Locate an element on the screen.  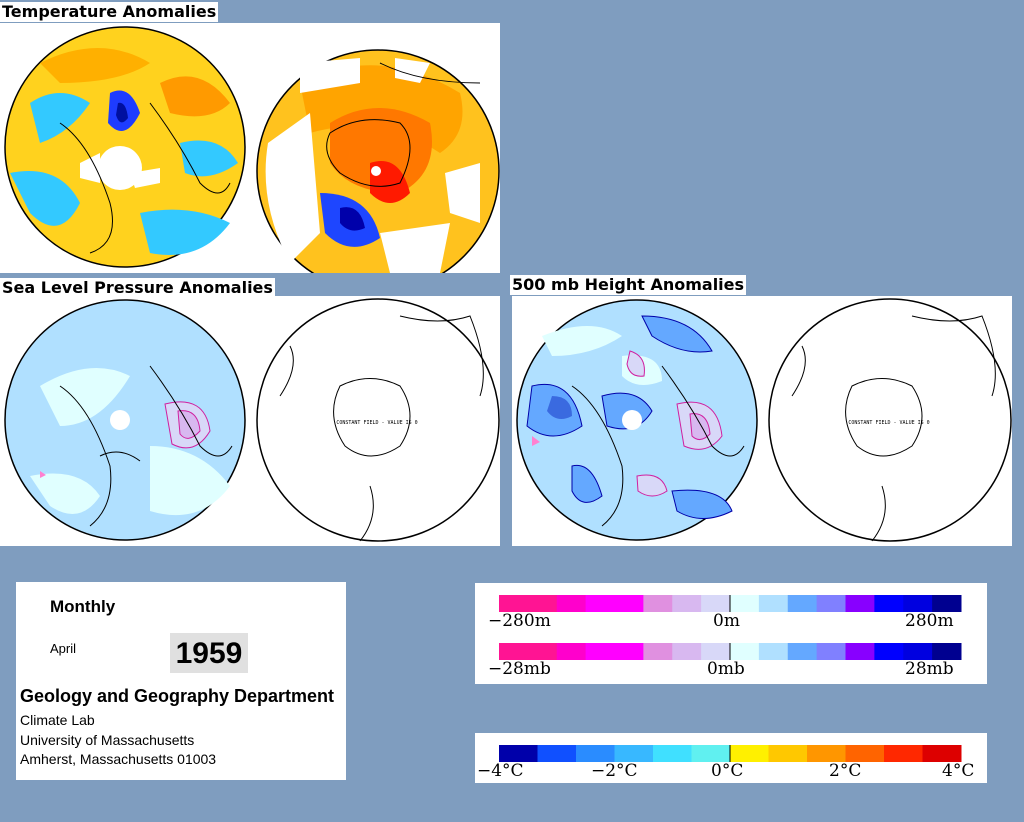
height-southern-hemisphere-map: CONSTANT FIELD - VALUE IS 0 is located at coordinates (890, 420).